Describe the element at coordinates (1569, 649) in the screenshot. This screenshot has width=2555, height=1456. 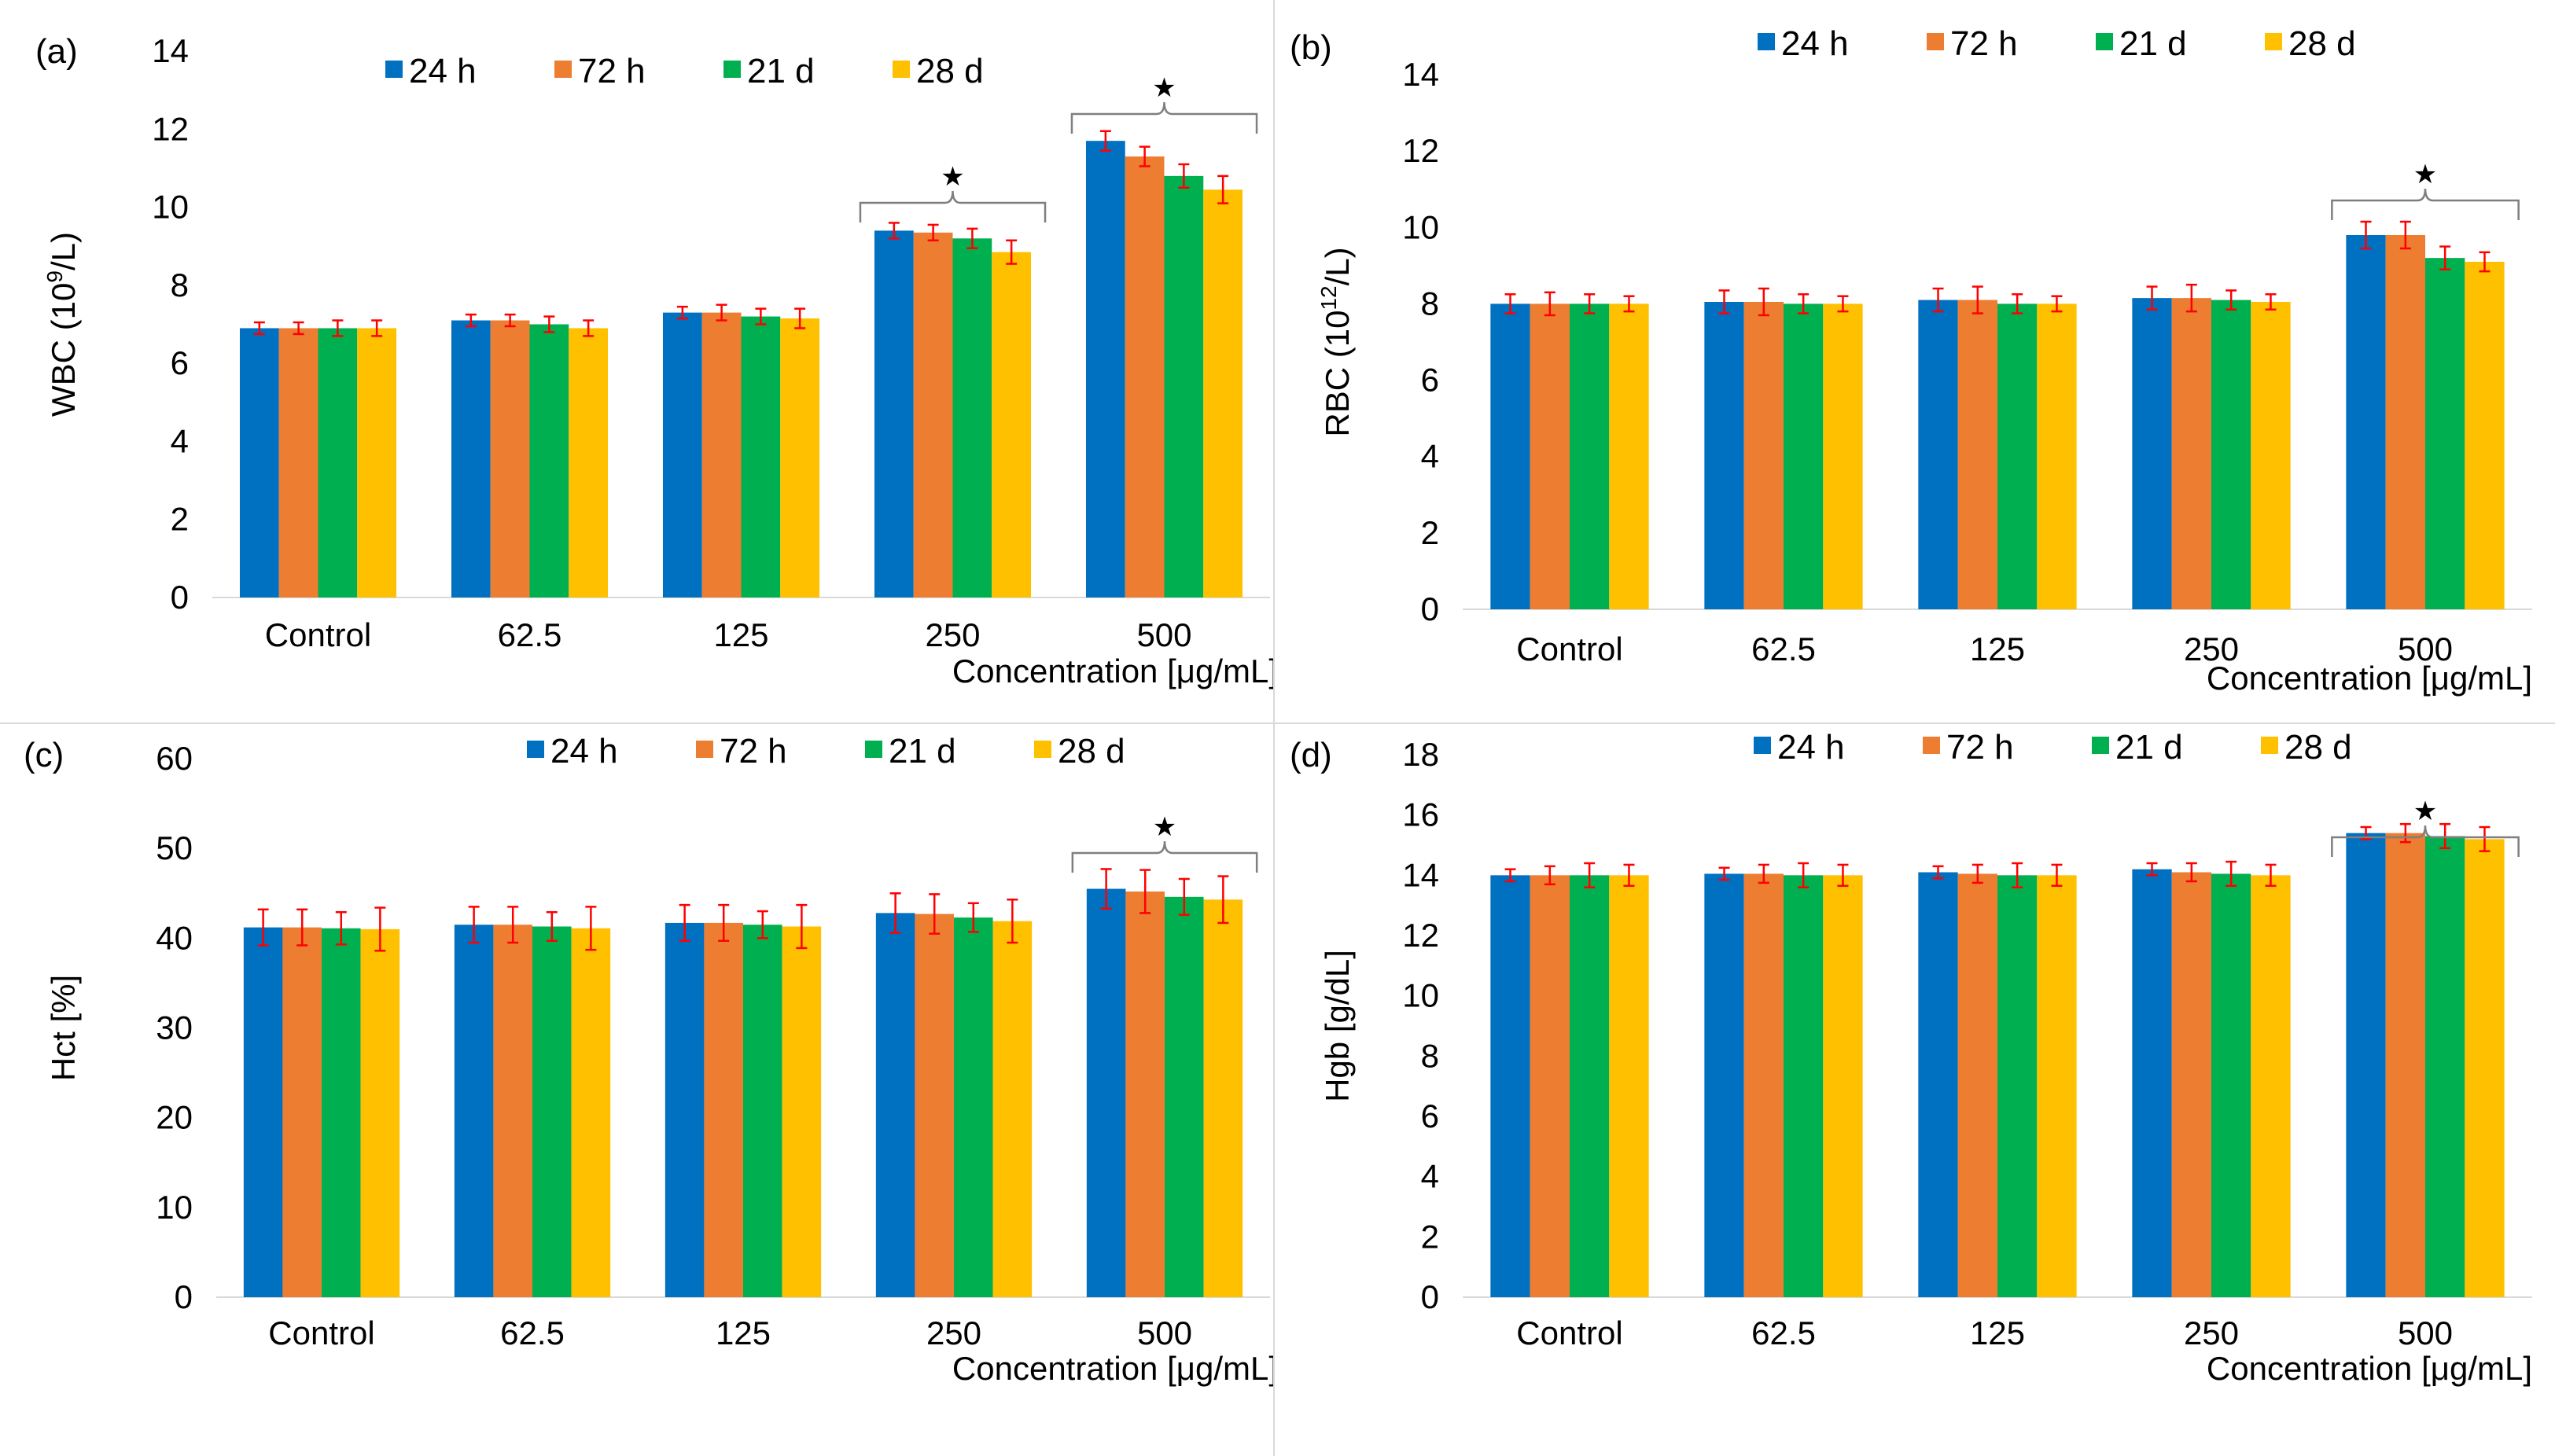
I see `category-label: Control` at that location.